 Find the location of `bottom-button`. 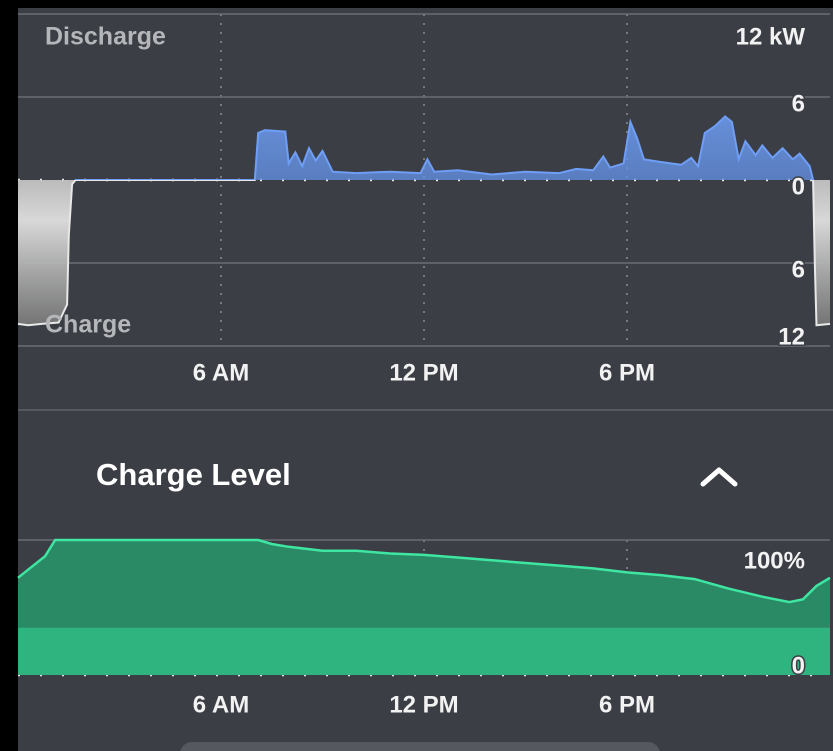

bottom-button is located at coordinates (420, 746).